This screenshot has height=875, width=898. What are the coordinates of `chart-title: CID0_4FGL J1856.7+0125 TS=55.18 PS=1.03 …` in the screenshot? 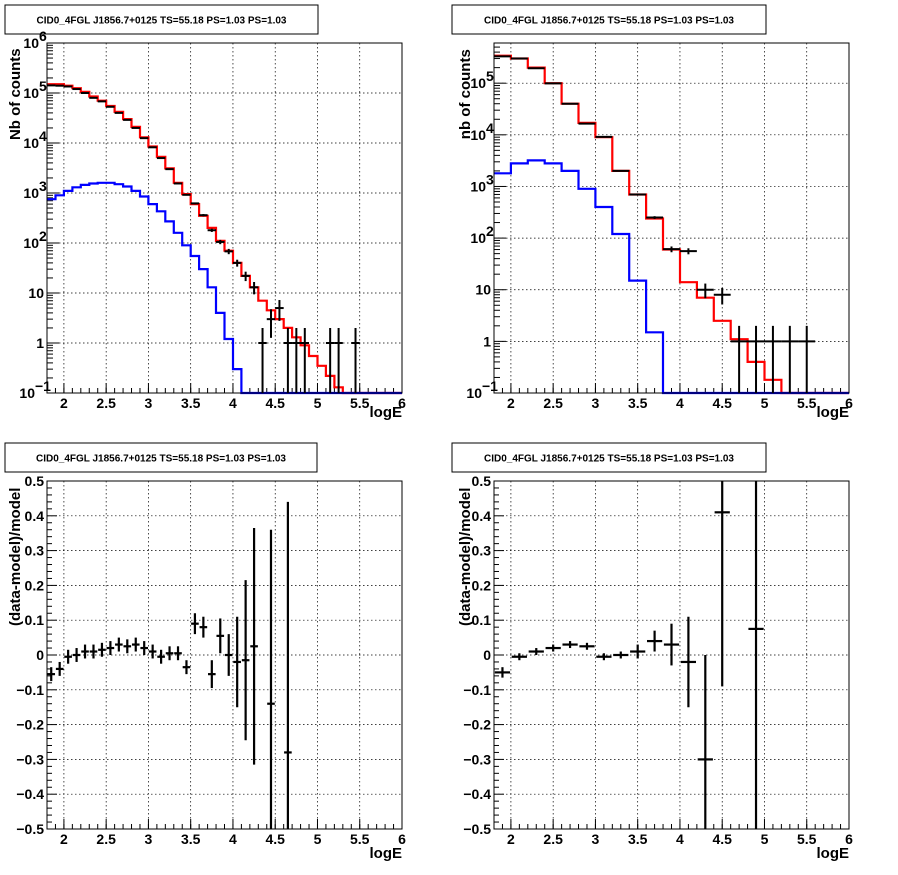 It's located at (609, 459).